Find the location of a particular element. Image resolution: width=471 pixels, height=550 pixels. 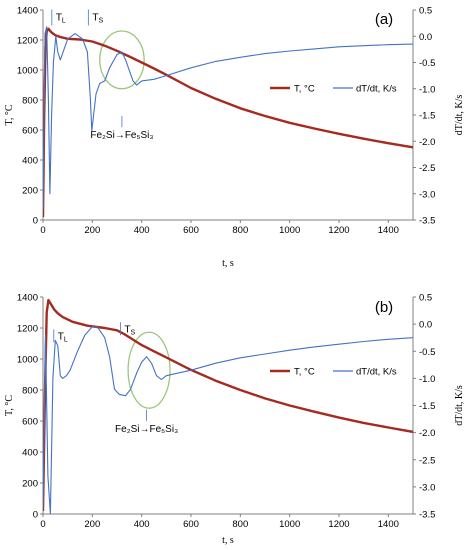

panel-a-y-right-tick-label: -2.0 is located at coordinates (427, 142).